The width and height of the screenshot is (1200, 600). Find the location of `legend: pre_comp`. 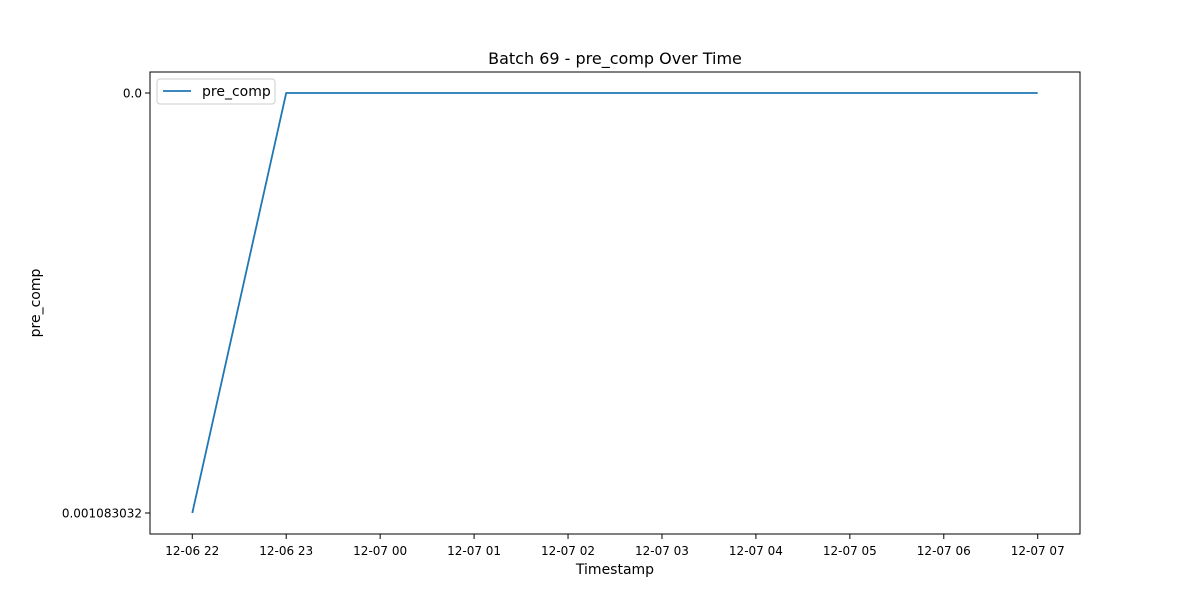

legend: pre_comp is located at coordinates (216, 91).